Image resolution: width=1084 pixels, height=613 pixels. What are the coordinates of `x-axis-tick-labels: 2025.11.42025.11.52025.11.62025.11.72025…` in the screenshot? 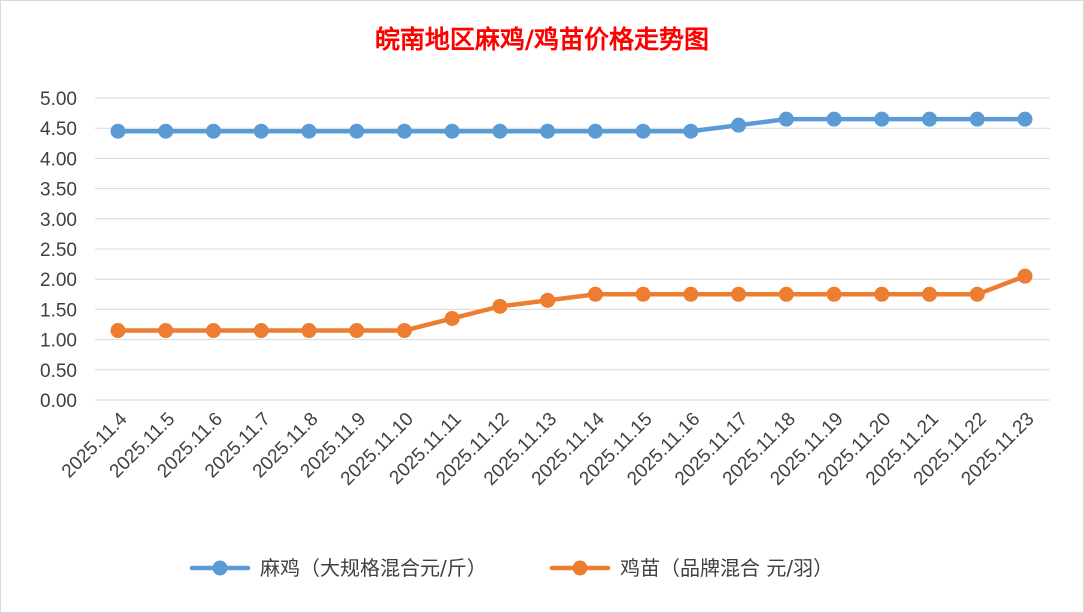 It's located at (548, 448).